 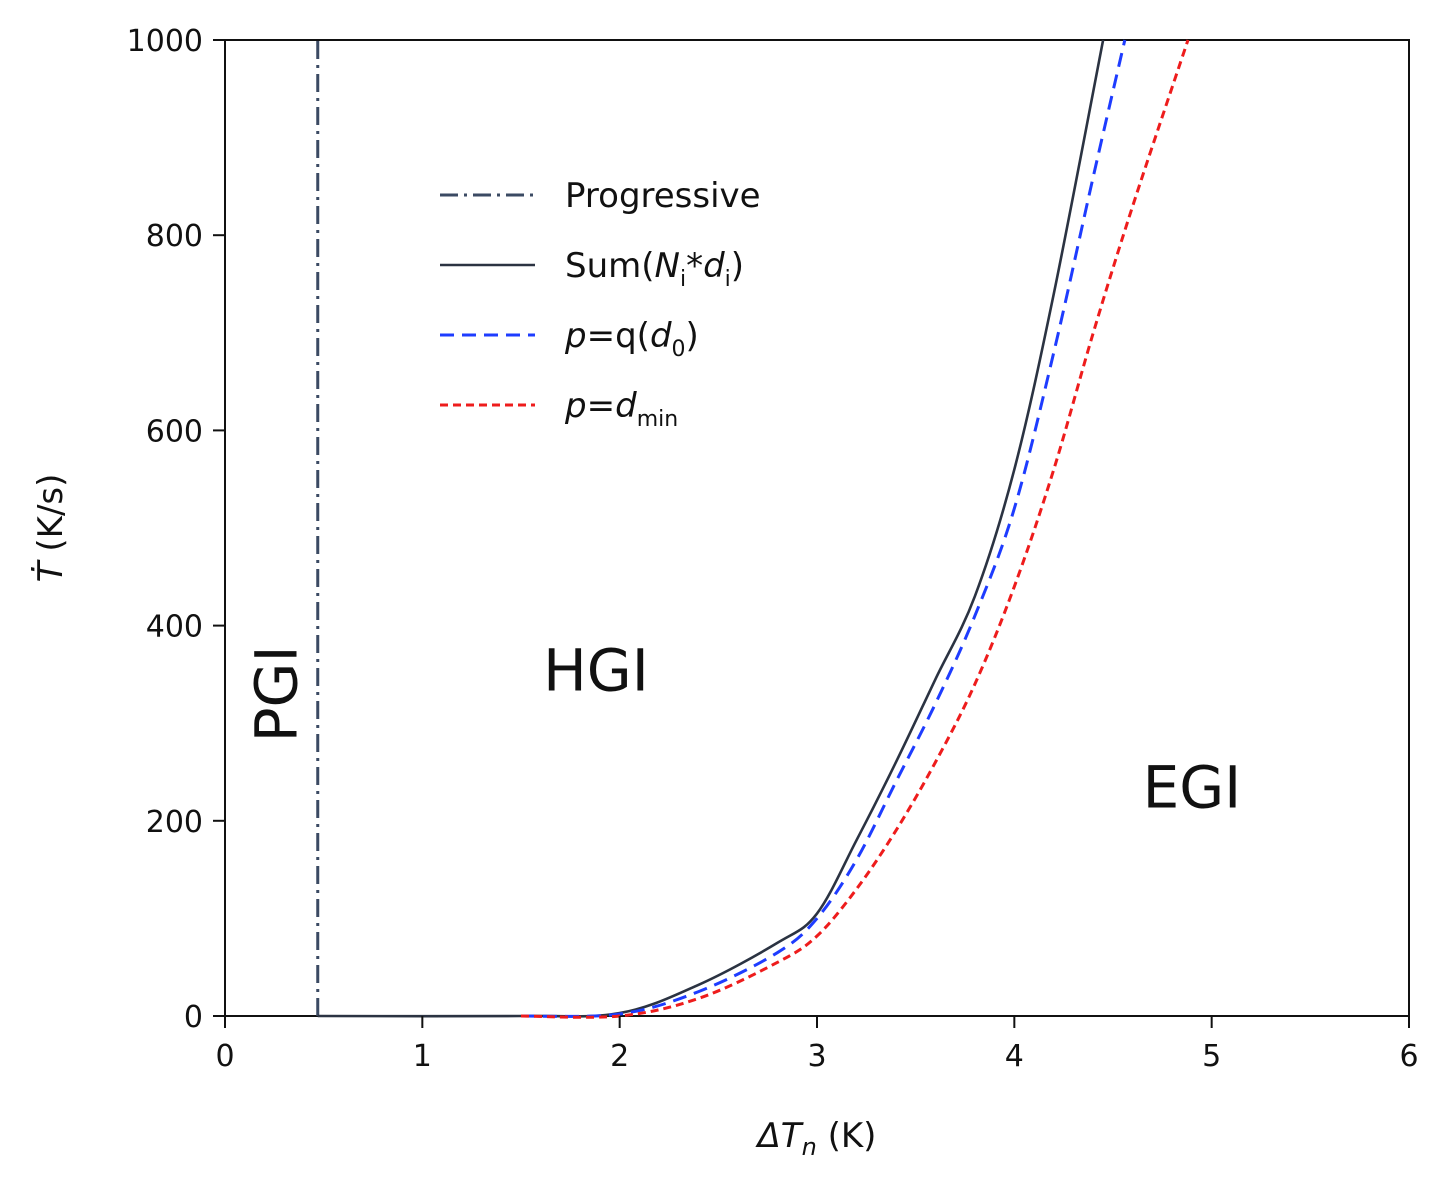 What do you see at coordinates (631, 339) in the screenshot?
I see `legend-label-p-q-d0: p=q(d0)` at bounding box center [631, 339].